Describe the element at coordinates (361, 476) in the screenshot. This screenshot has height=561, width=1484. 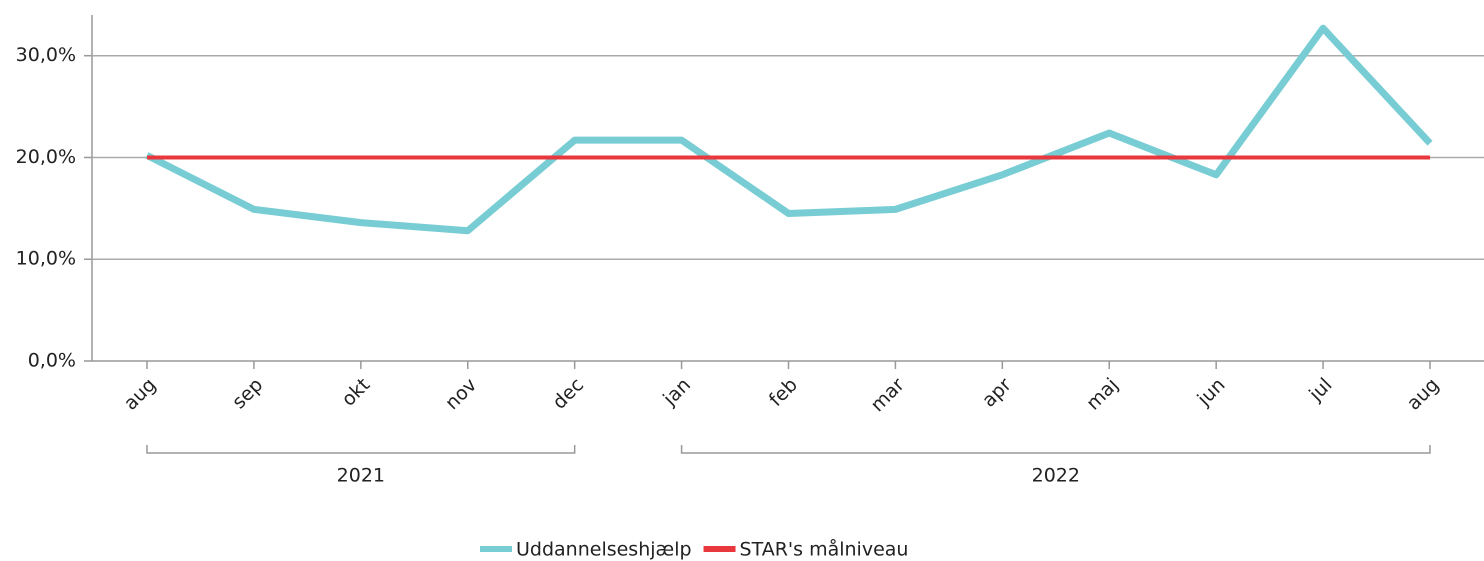
I see `group-label: 2021` at that location.